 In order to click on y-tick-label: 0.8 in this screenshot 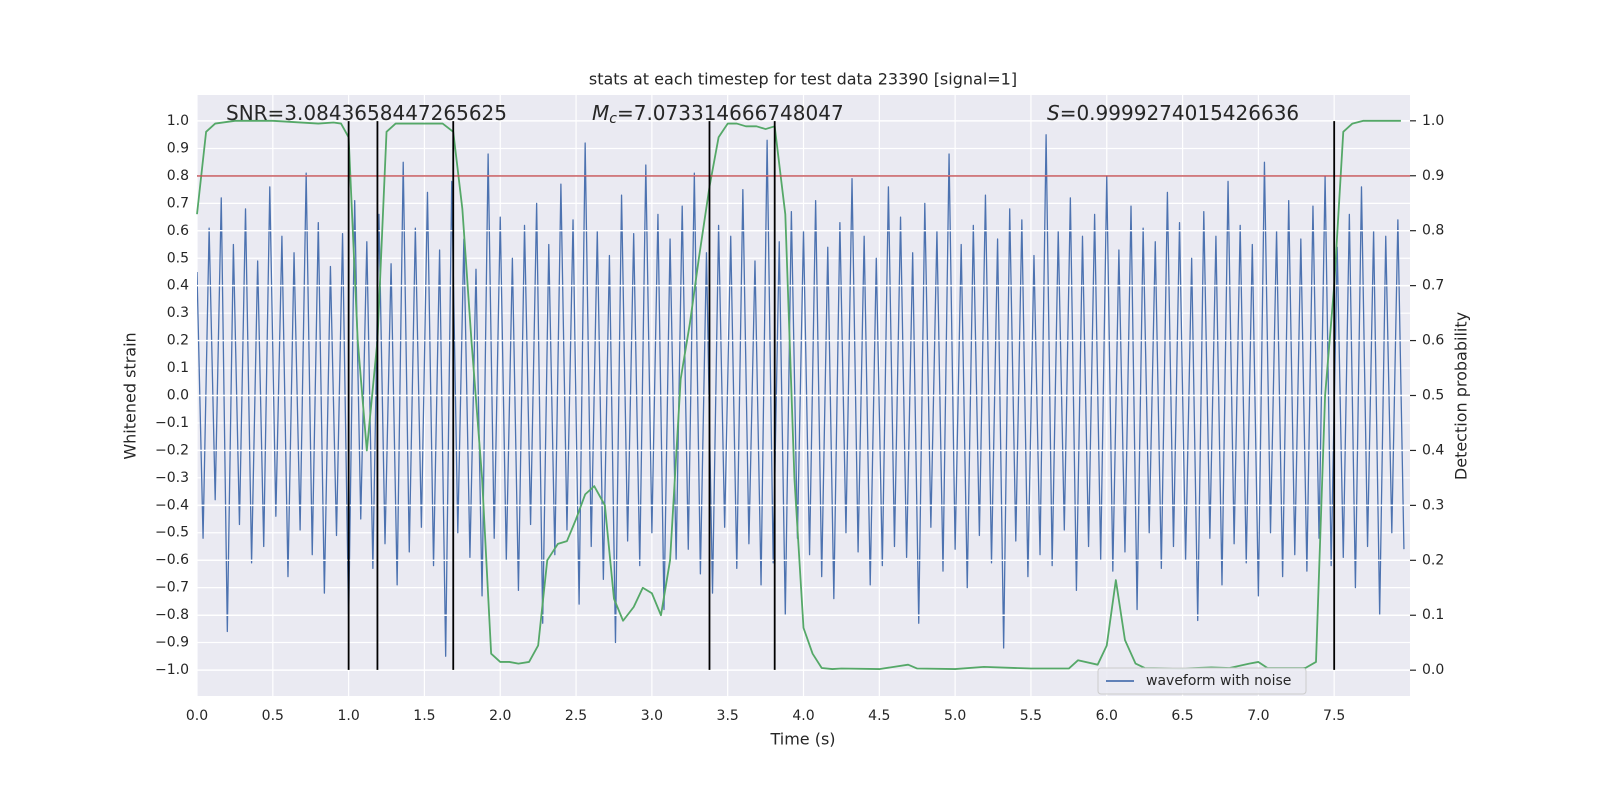, I will do `click(178, 176)`.